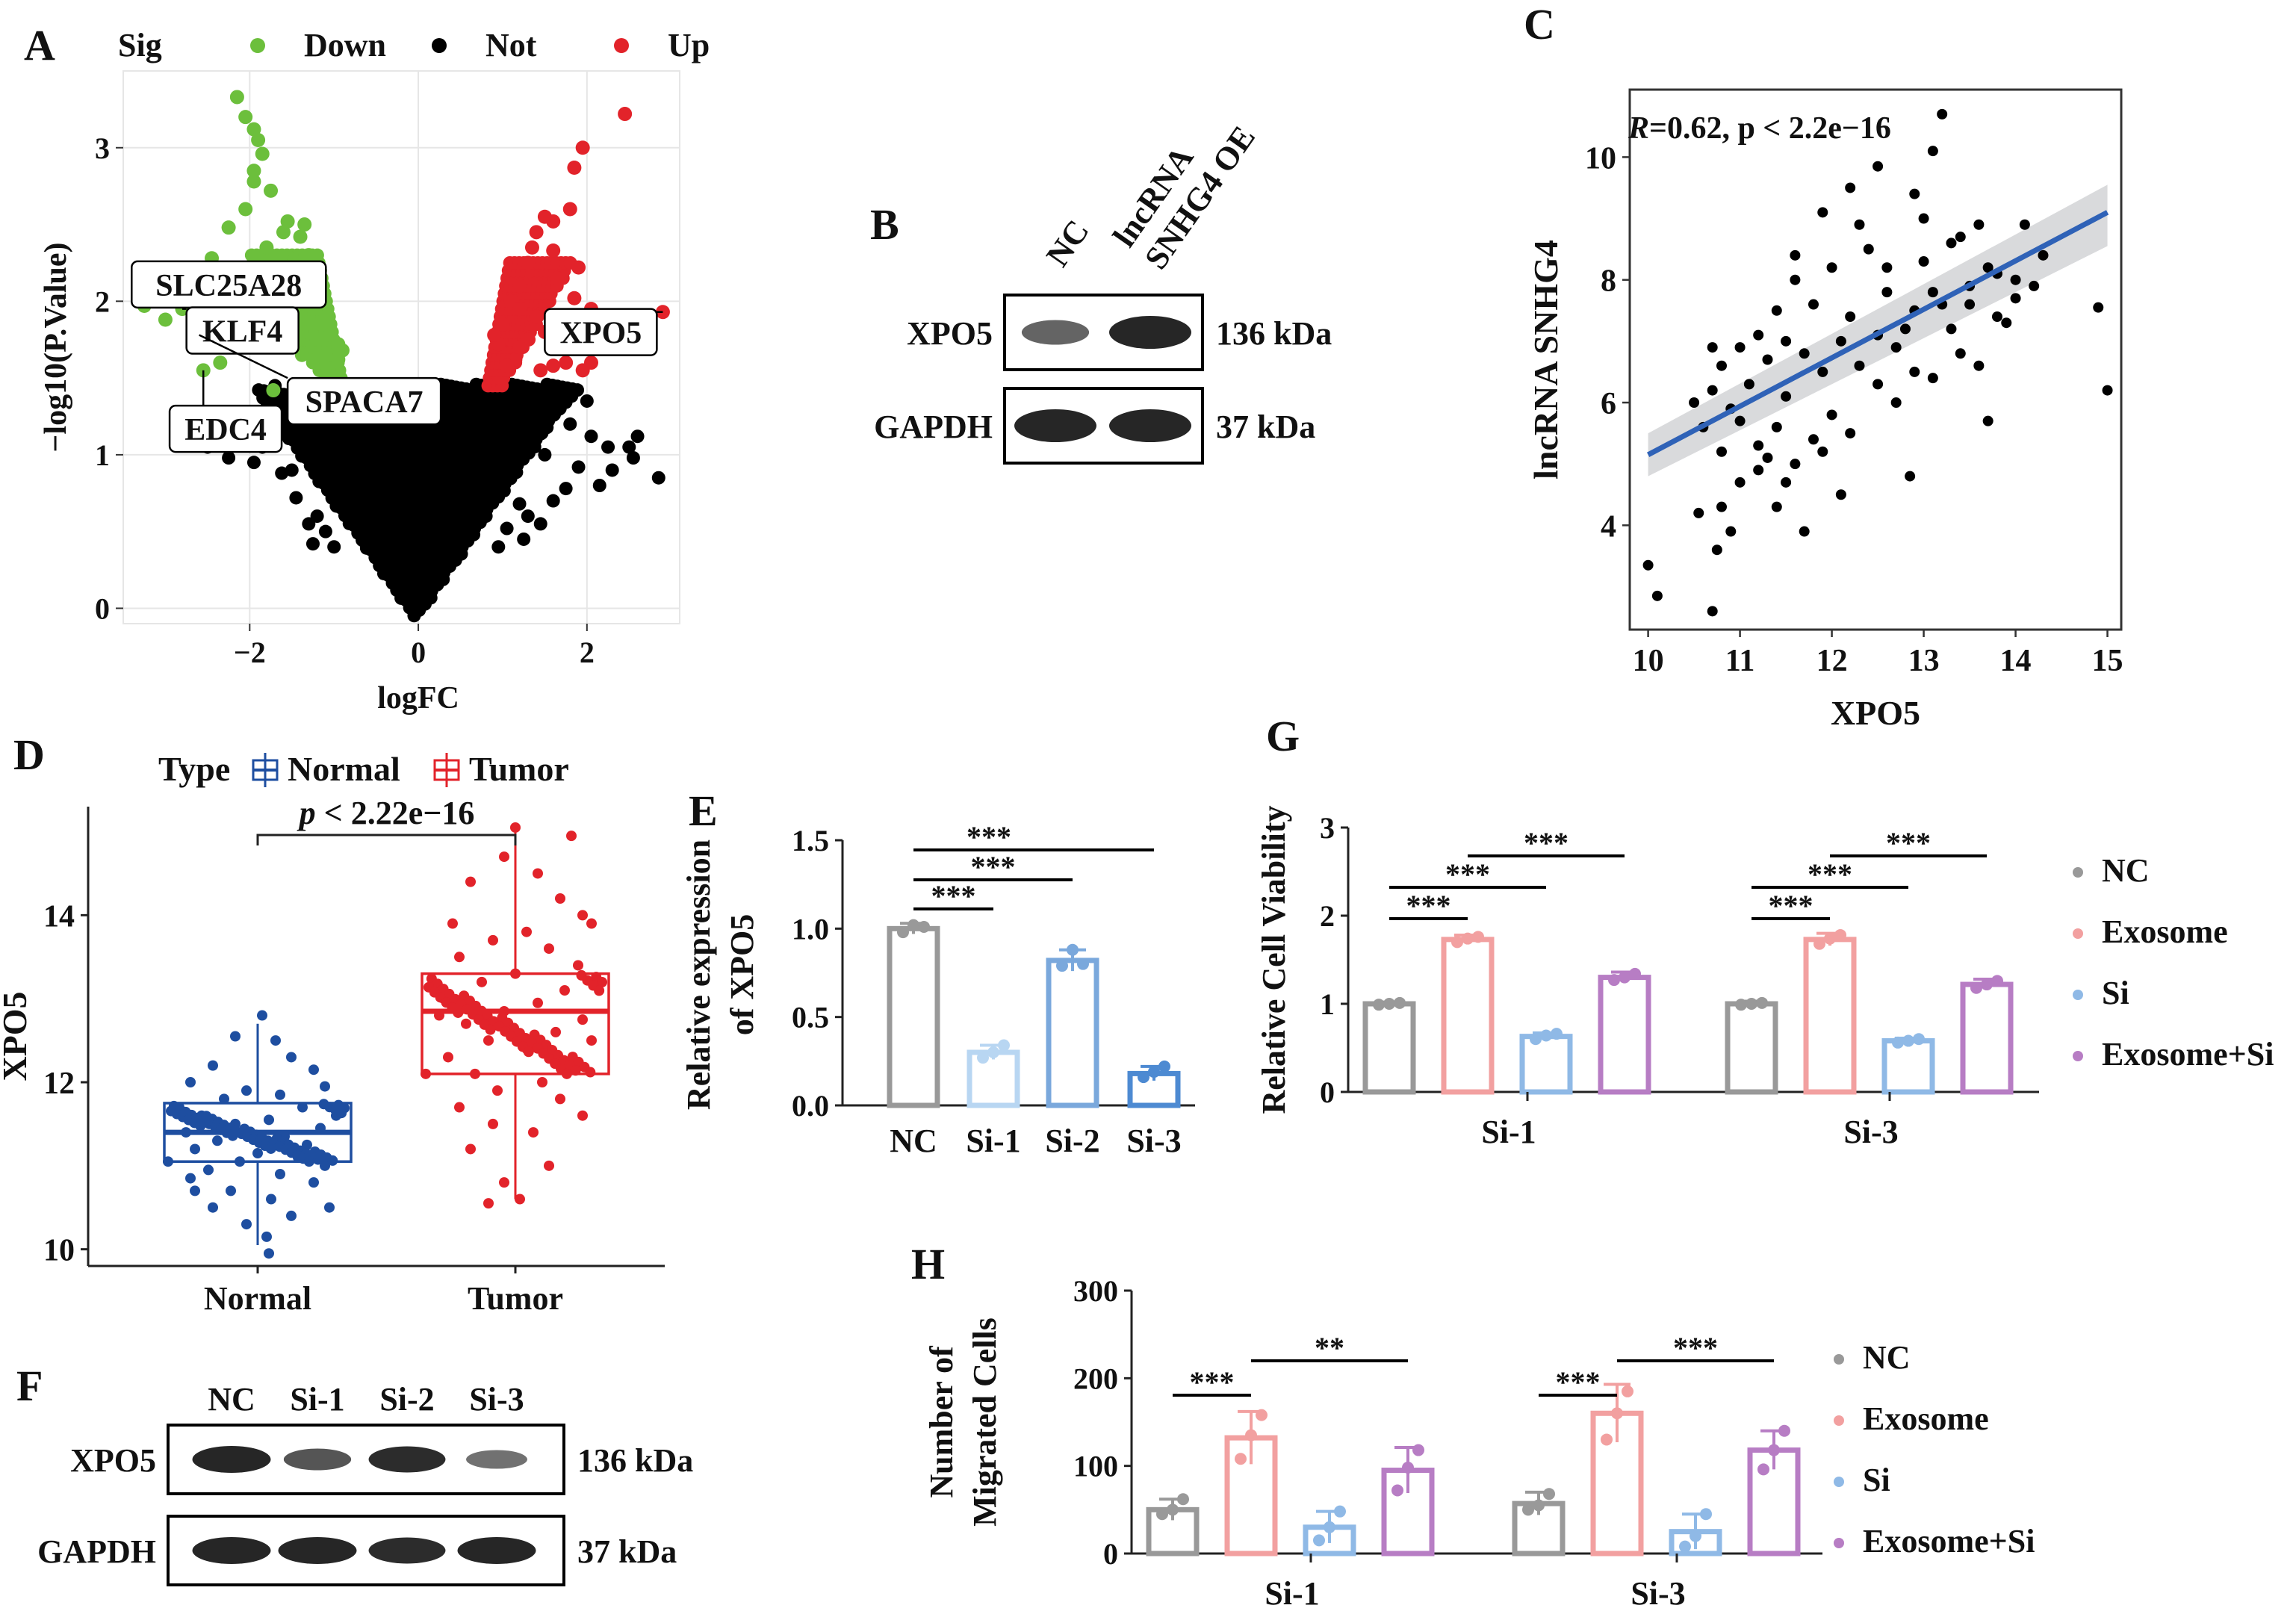 This screenshot has width=2296, height=1617. Describe the element at coordinates (1327, 1004) in the screenshot. I see `y-tick-label: 1` at that location.